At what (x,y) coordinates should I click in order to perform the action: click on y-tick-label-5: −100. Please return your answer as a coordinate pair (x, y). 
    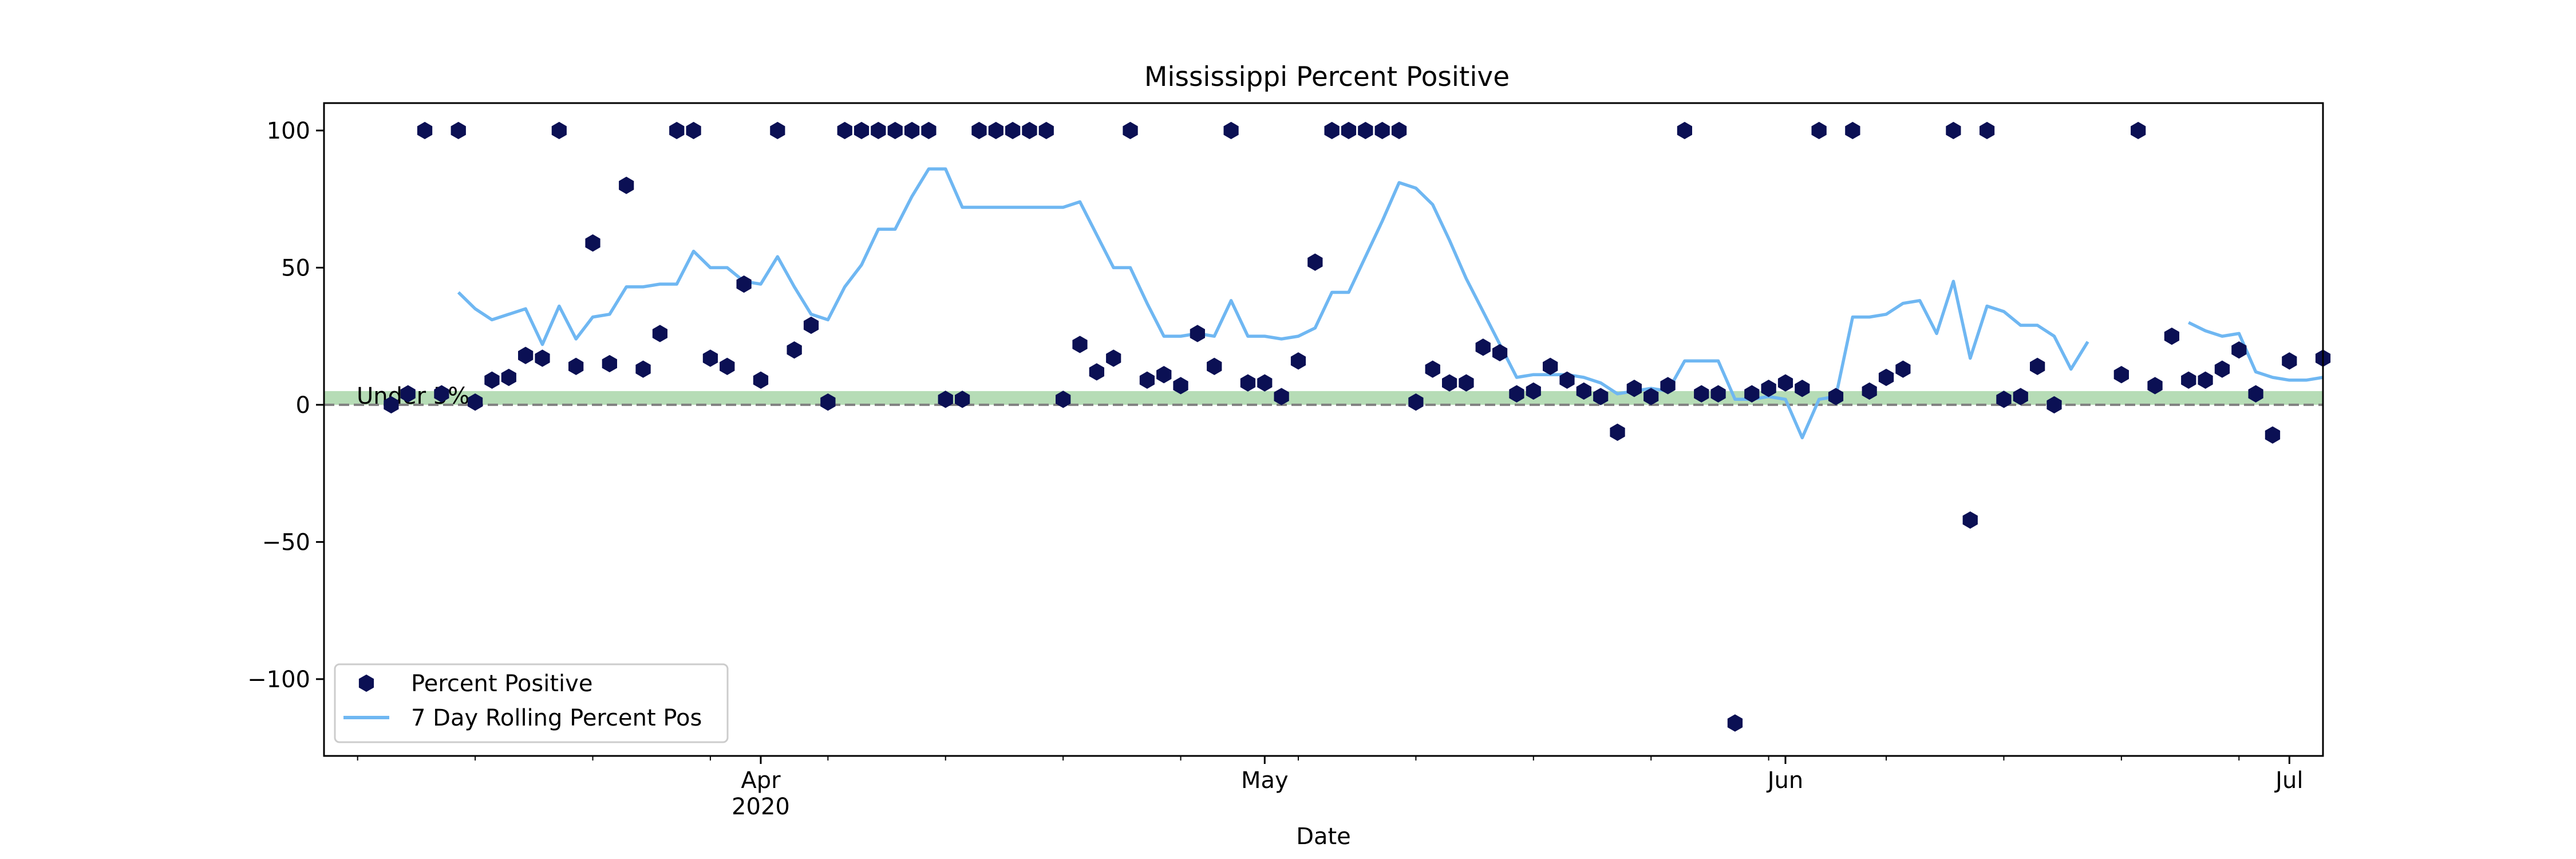
    Looking at the image, I should click on (278, 680).